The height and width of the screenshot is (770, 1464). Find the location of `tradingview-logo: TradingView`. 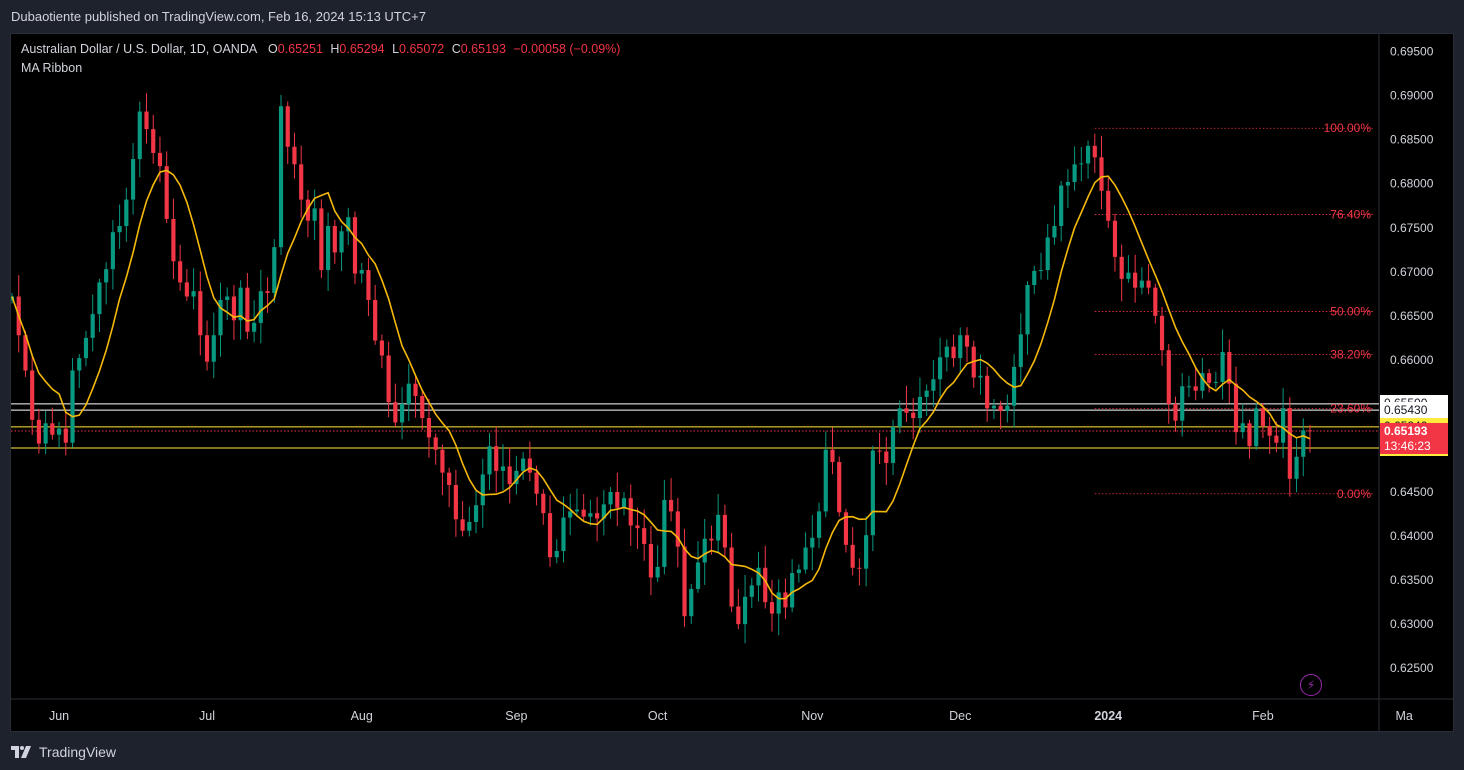

tradingview-logo: TradingView is located at coordinates (63, 752).